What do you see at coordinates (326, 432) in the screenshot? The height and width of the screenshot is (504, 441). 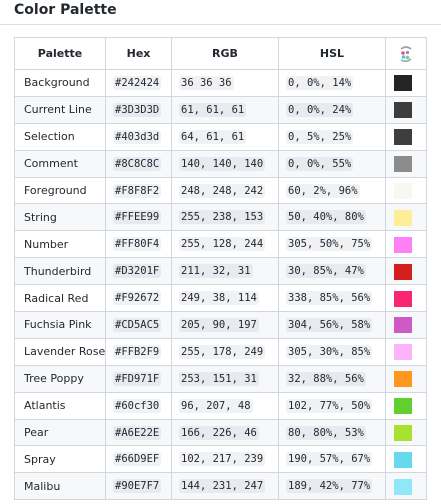 I see `hsl-value: 80, 80%, 53%` at bounding box center [326, 432].